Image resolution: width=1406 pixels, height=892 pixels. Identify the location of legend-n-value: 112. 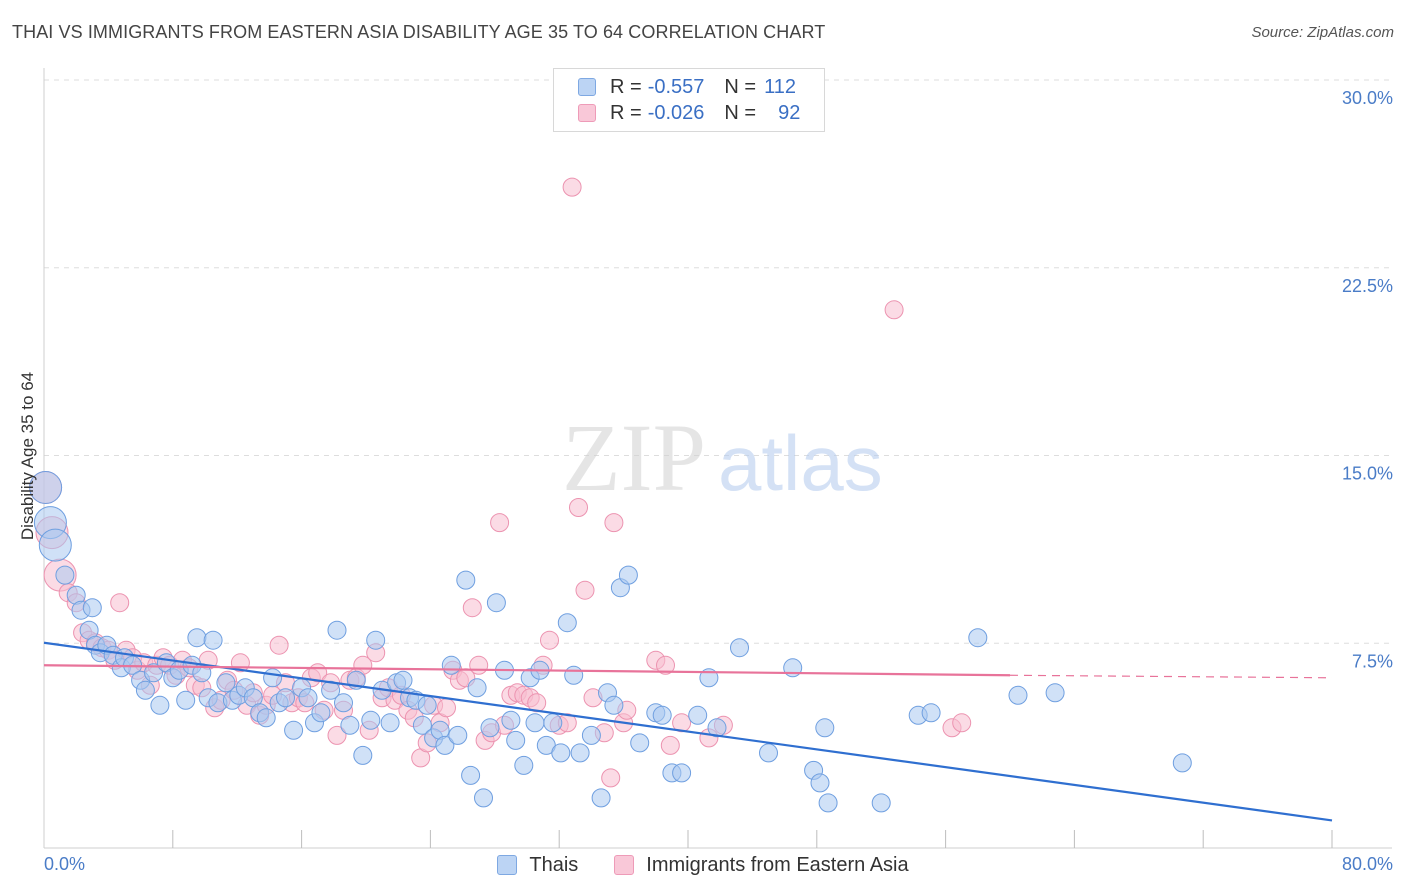
(780, 86).